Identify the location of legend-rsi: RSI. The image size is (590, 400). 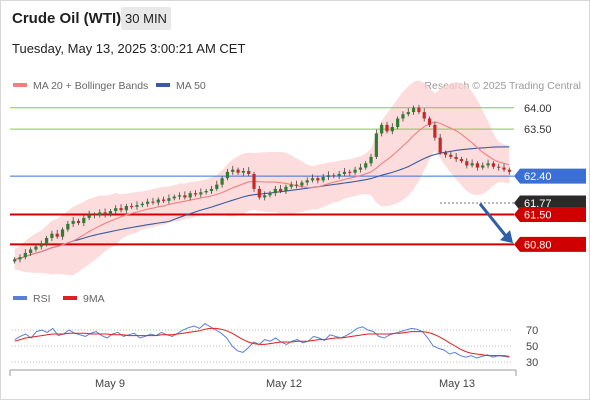
(32, 299).